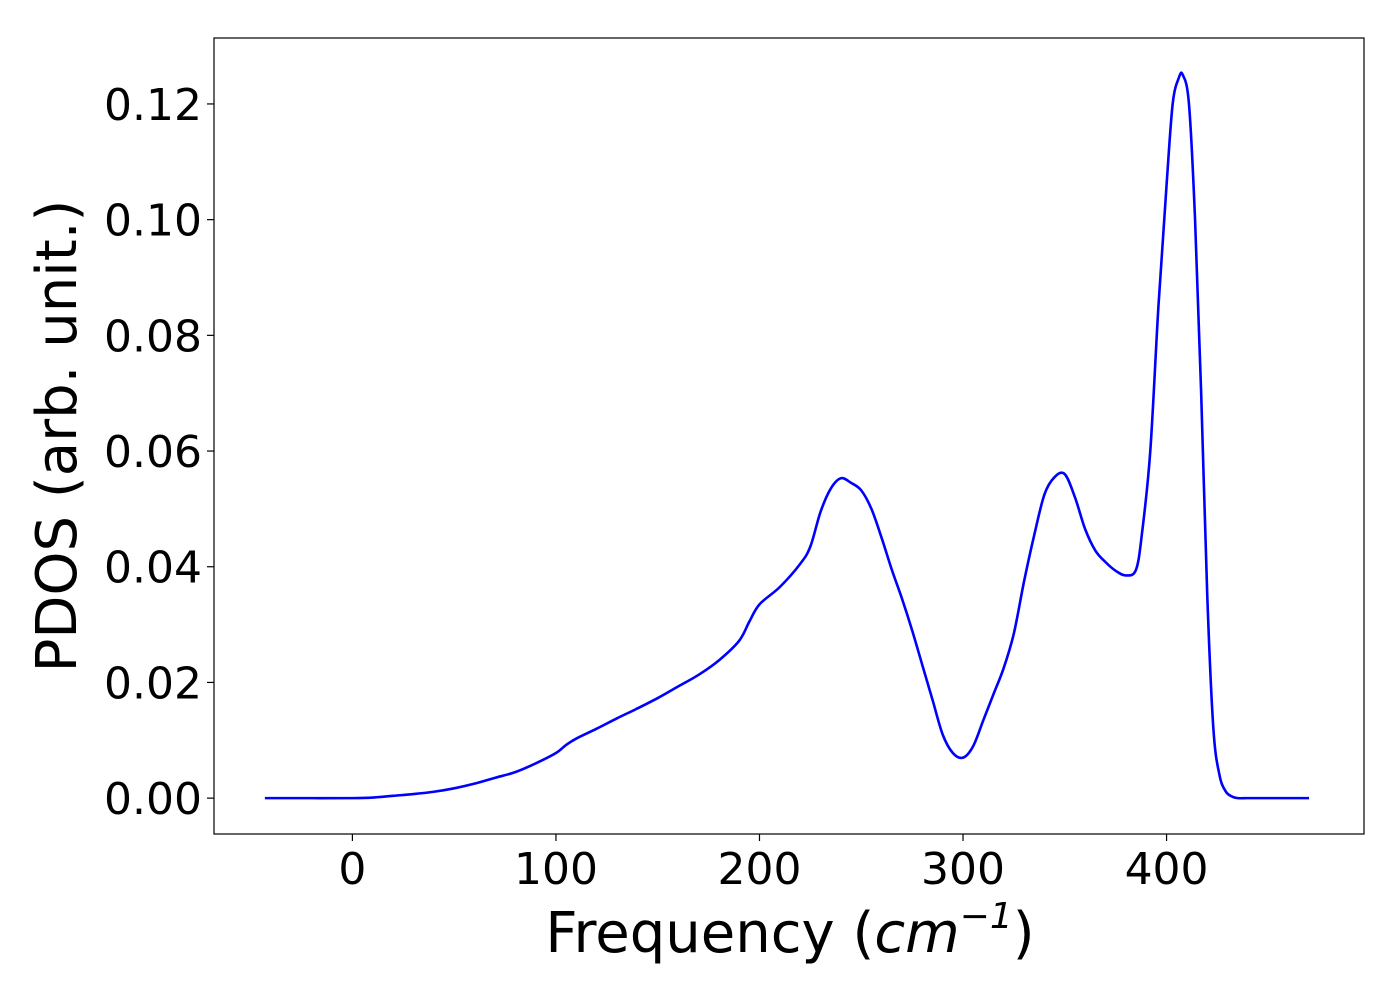 The height and width of the screenshot is (1000, 1400). Describe the element at coordinates (759, 869) in the screenshot. I see `x-tick-label: 200` at that location.